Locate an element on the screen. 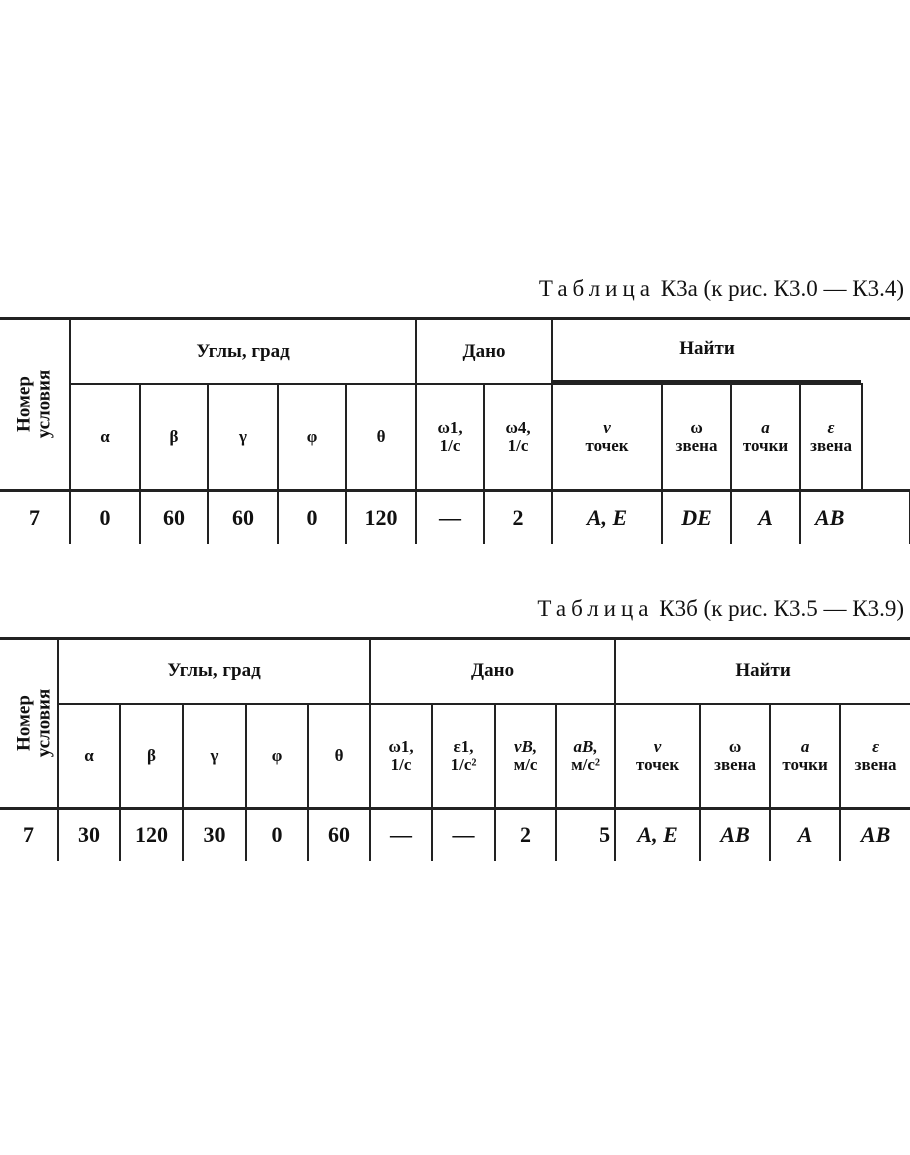 The height and width of the screenshot is (1155, 910). cell: 5 is located at coordinates (586, 834).